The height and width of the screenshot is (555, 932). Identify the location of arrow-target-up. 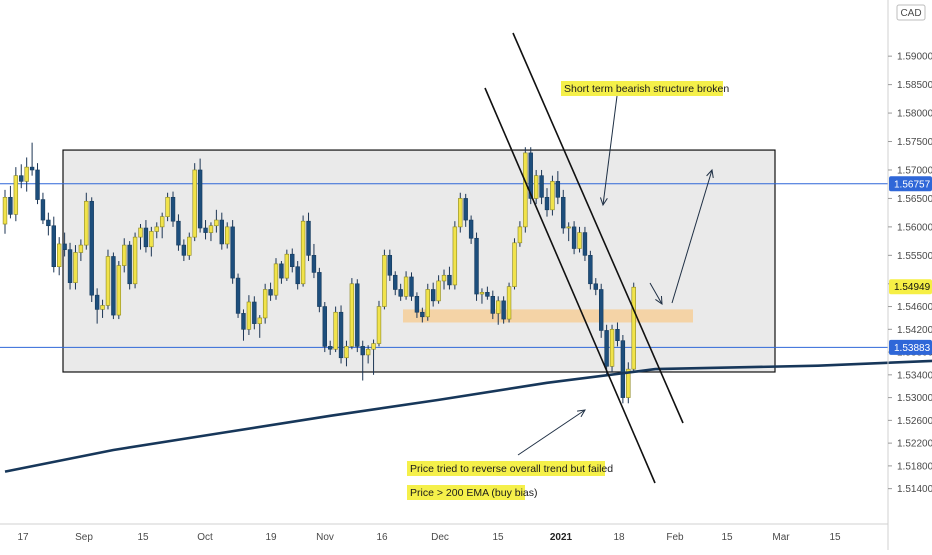
(692, 236).